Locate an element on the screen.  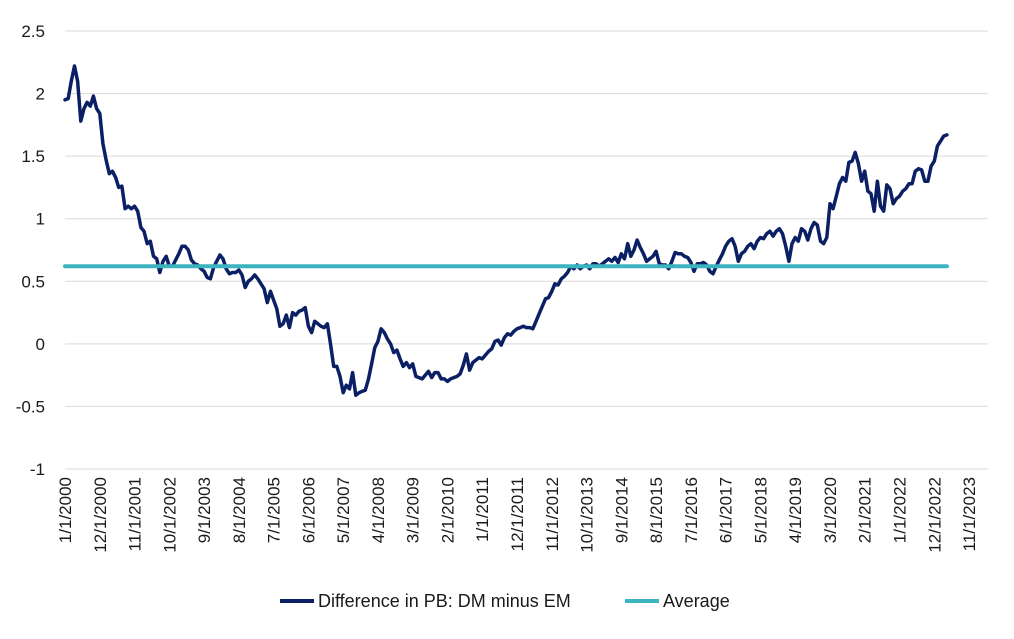
y-tick-label: -1 is located at coordinates (37, 469).